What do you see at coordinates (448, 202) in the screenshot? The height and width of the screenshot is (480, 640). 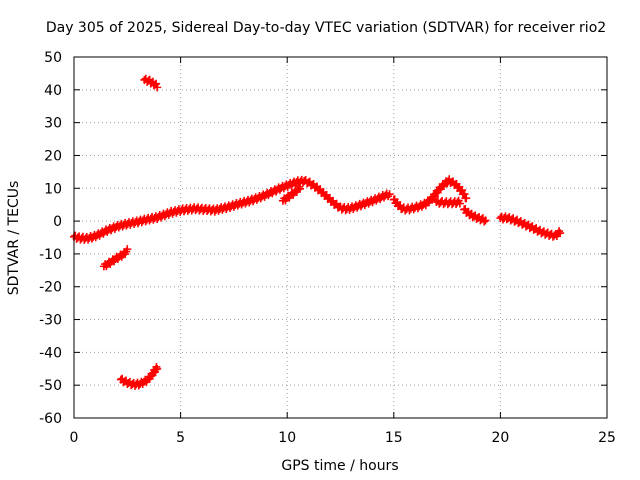 I see `series-low-branch-17h` at bounding box center [448, 202].